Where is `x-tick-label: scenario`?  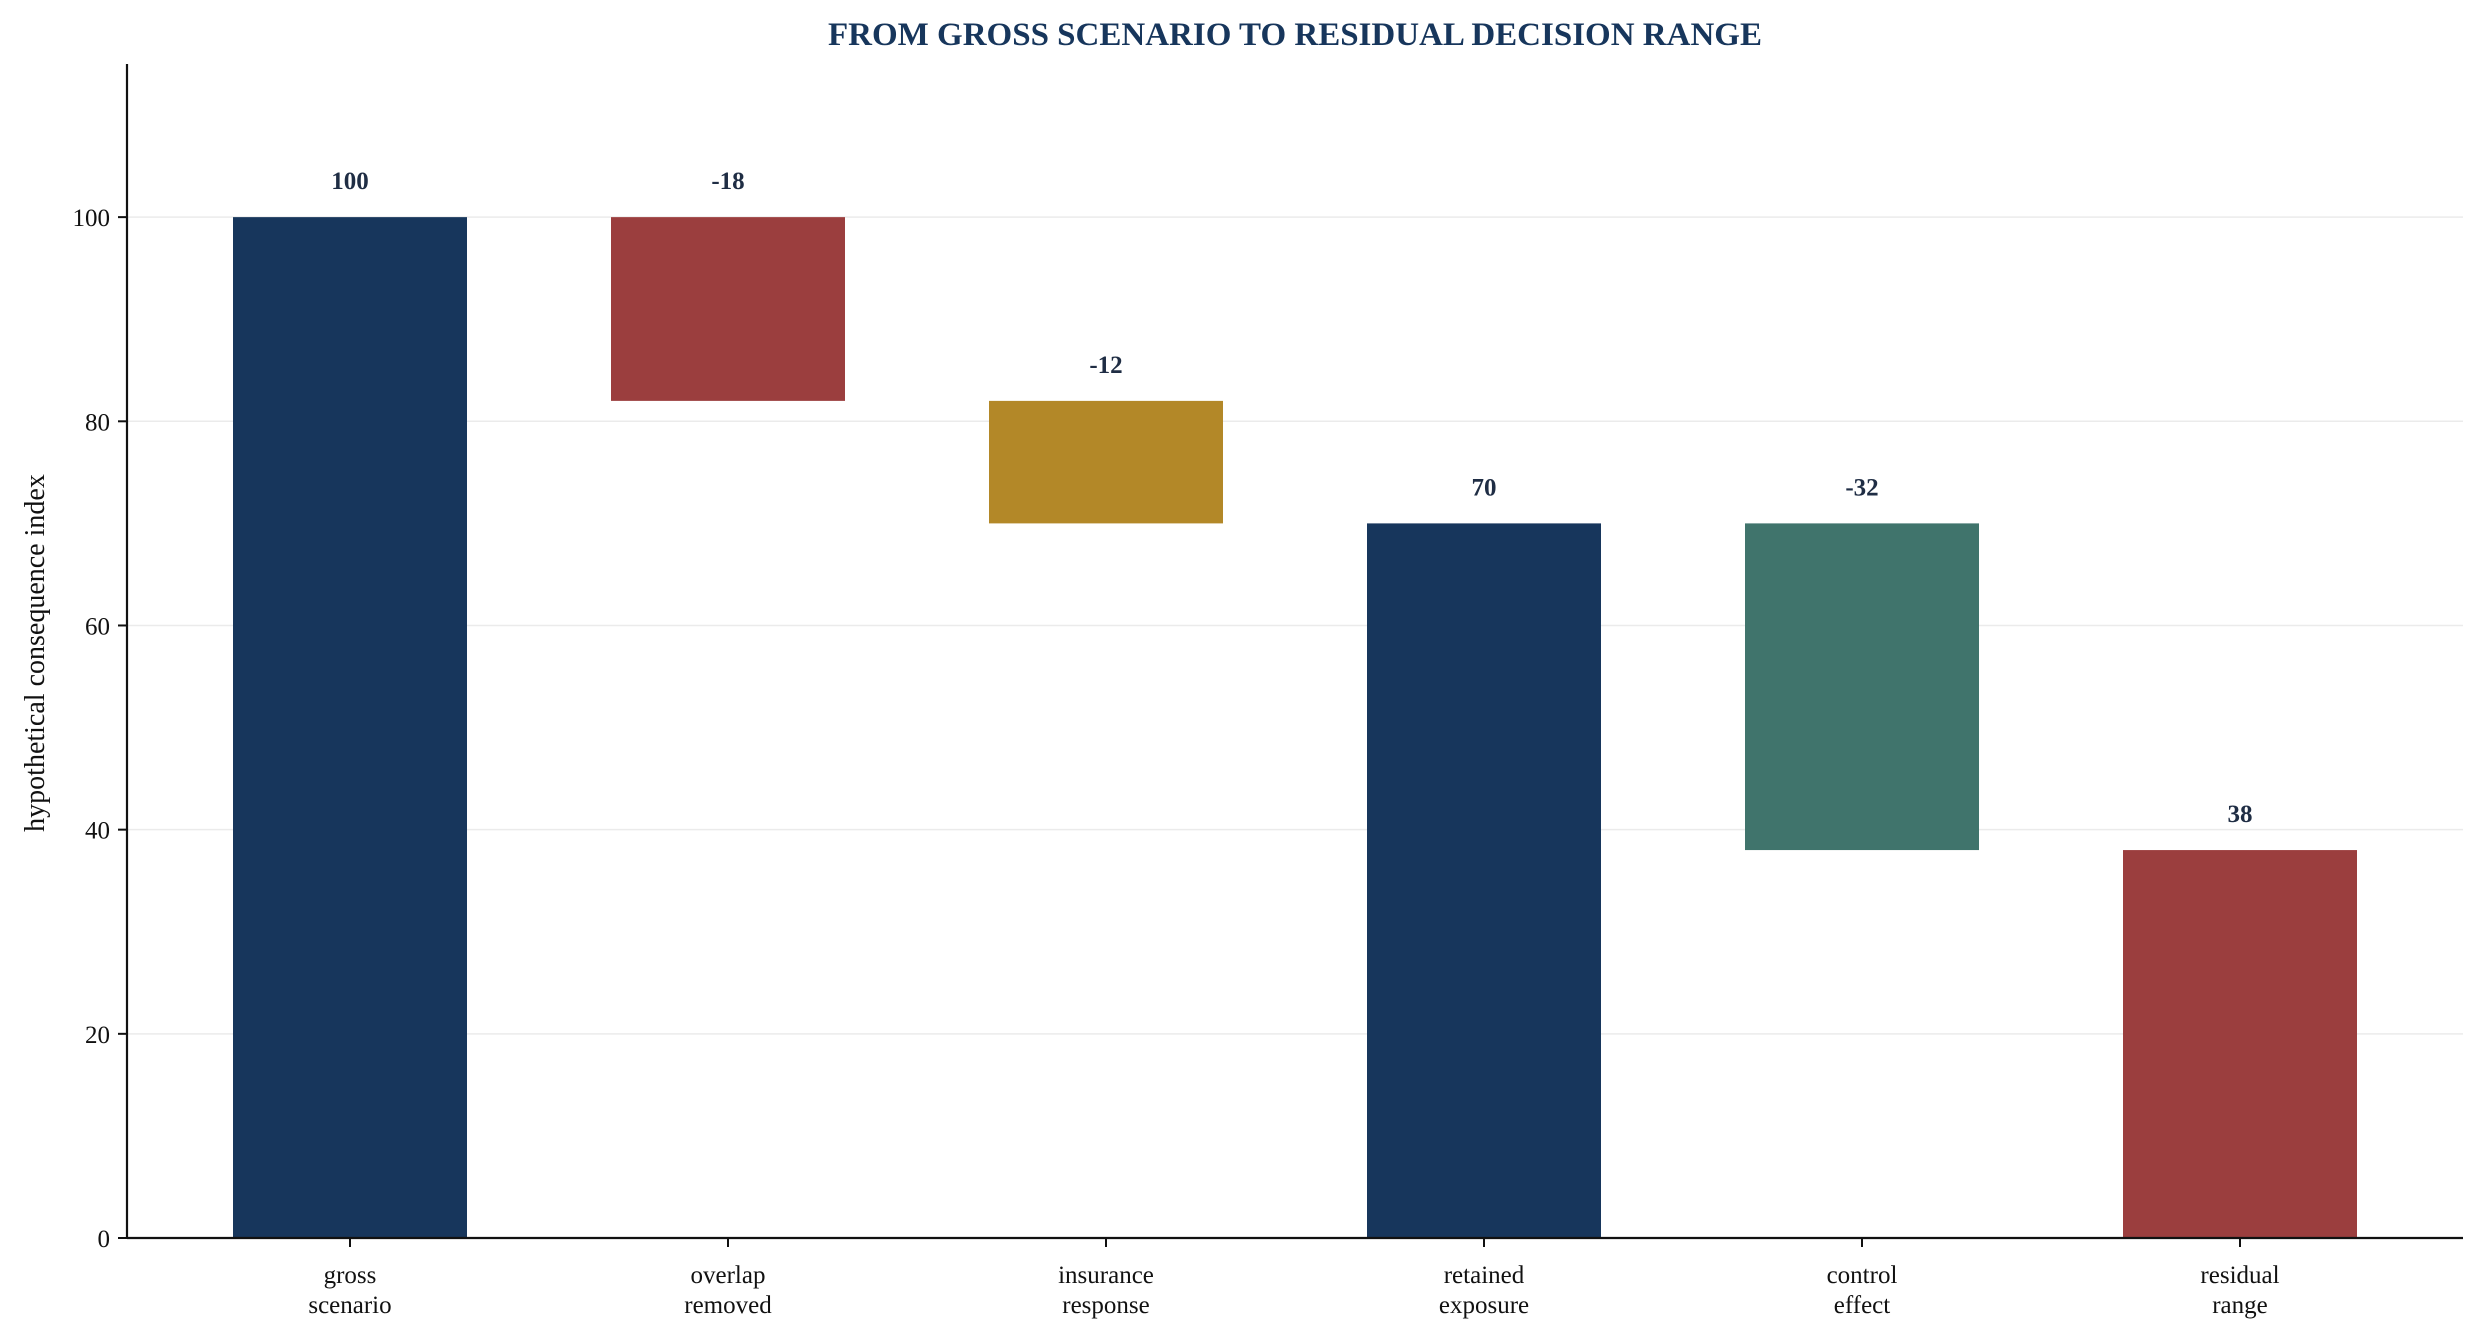
x-tick-label: scenario is located at coordinates (349, 1305).